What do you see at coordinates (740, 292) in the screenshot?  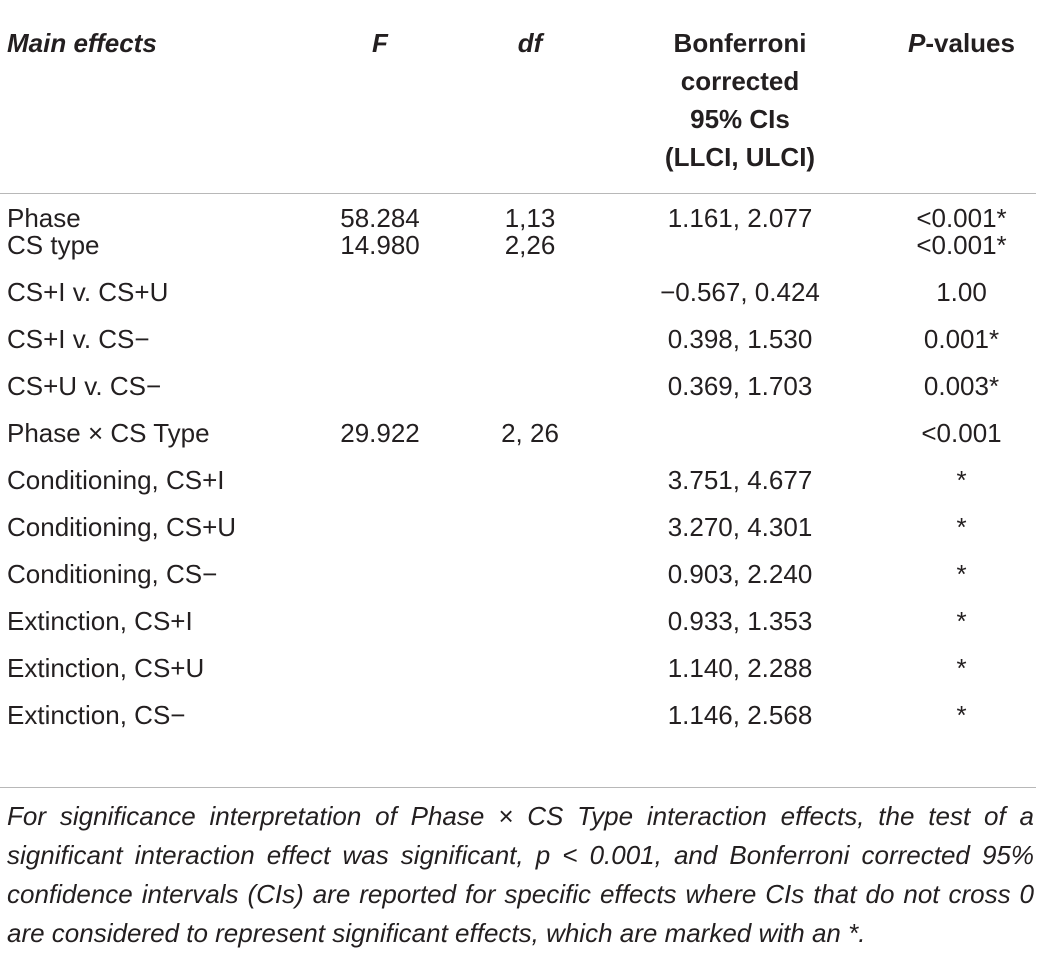 I see `cell-ci: −0.567, 0.424` at bounding box center [740, 292].